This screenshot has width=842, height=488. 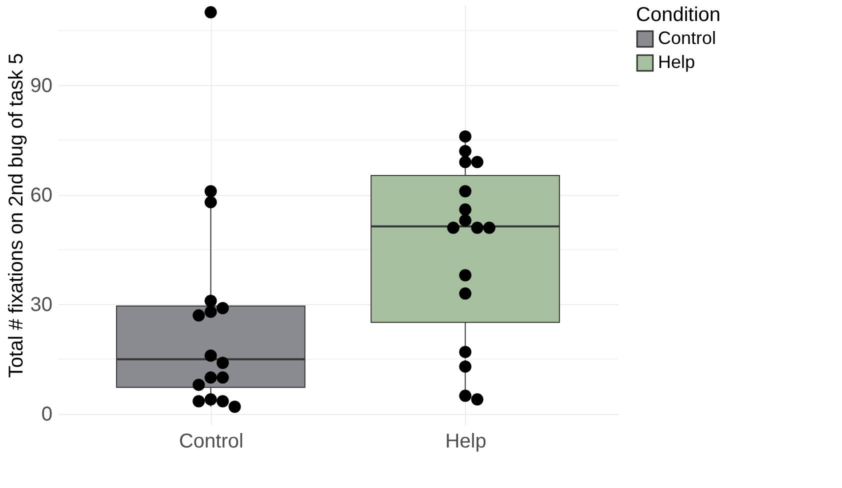 I want to click on y-tick-label: 60, so click(x=41, y=195).